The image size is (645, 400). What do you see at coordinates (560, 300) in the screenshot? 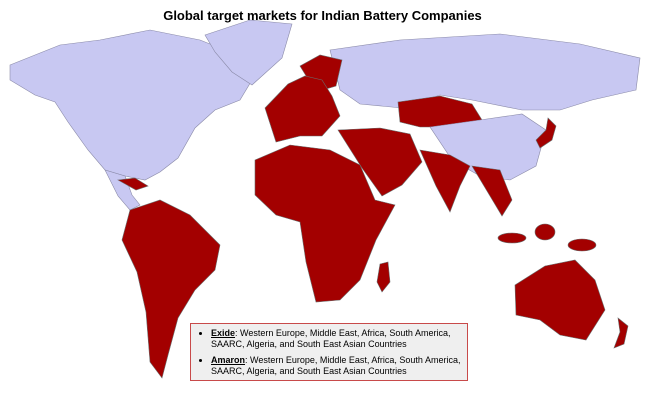
I see `australia` at bounding box center [560, 300].